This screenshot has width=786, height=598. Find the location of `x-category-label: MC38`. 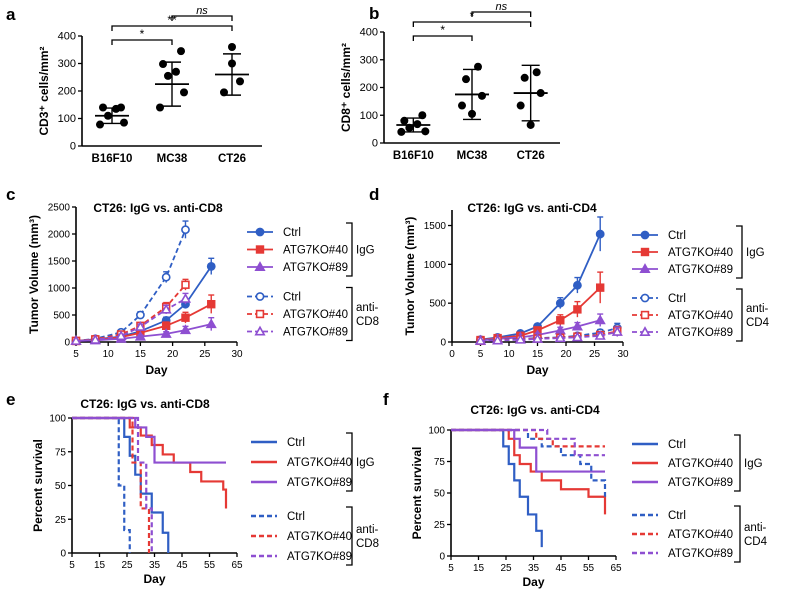

x-category-label: MC38 is located at coordinates (472, 156).